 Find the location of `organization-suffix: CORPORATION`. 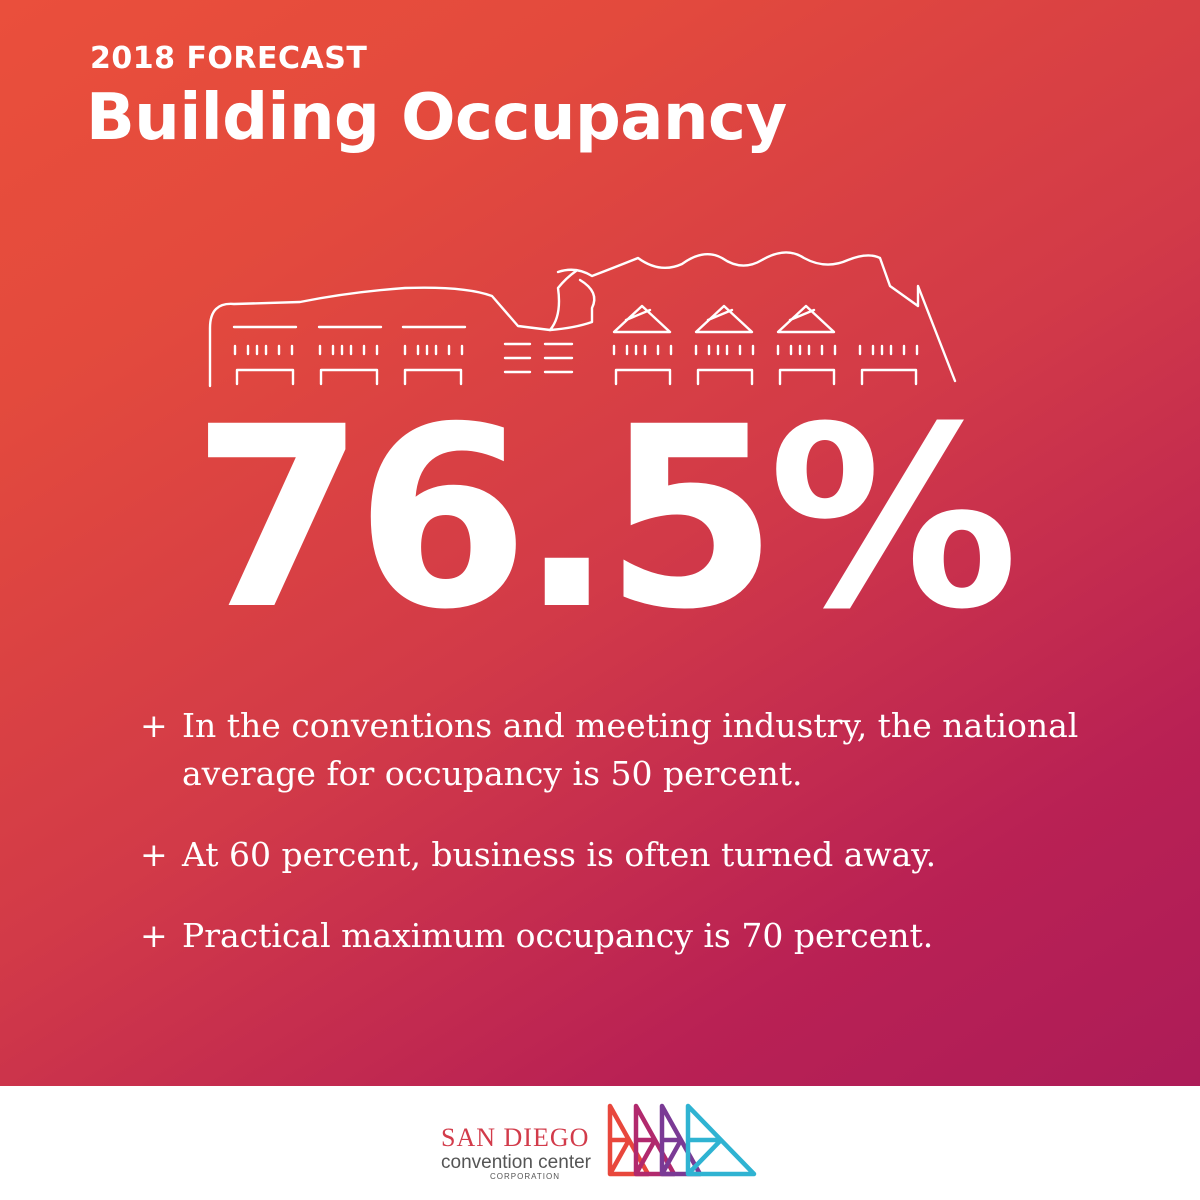

organization-suffix: CORPORATION is located at coordinates (525, 1176).